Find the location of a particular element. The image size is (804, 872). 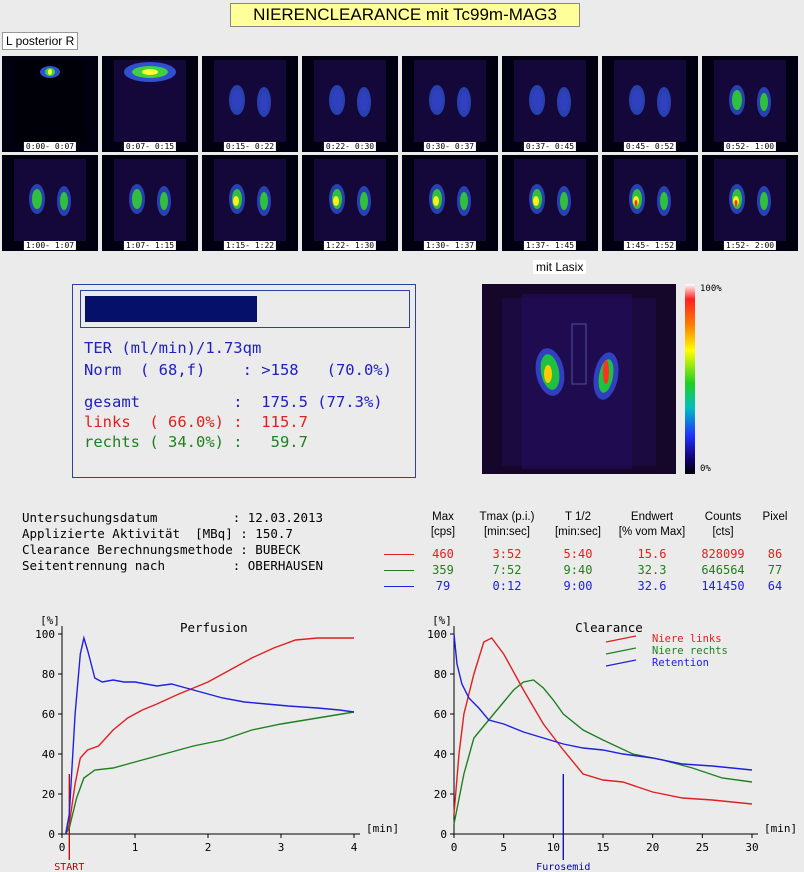

legend-label: Niere rechts is located at coordinates (690, 651).